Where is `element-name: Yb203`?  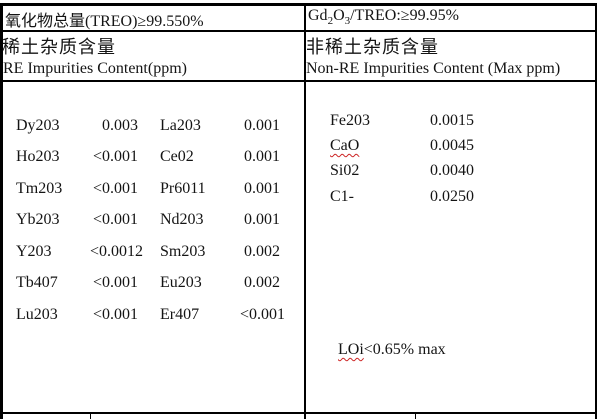 element-name: Yb203 is located at coordinates (38, 220).